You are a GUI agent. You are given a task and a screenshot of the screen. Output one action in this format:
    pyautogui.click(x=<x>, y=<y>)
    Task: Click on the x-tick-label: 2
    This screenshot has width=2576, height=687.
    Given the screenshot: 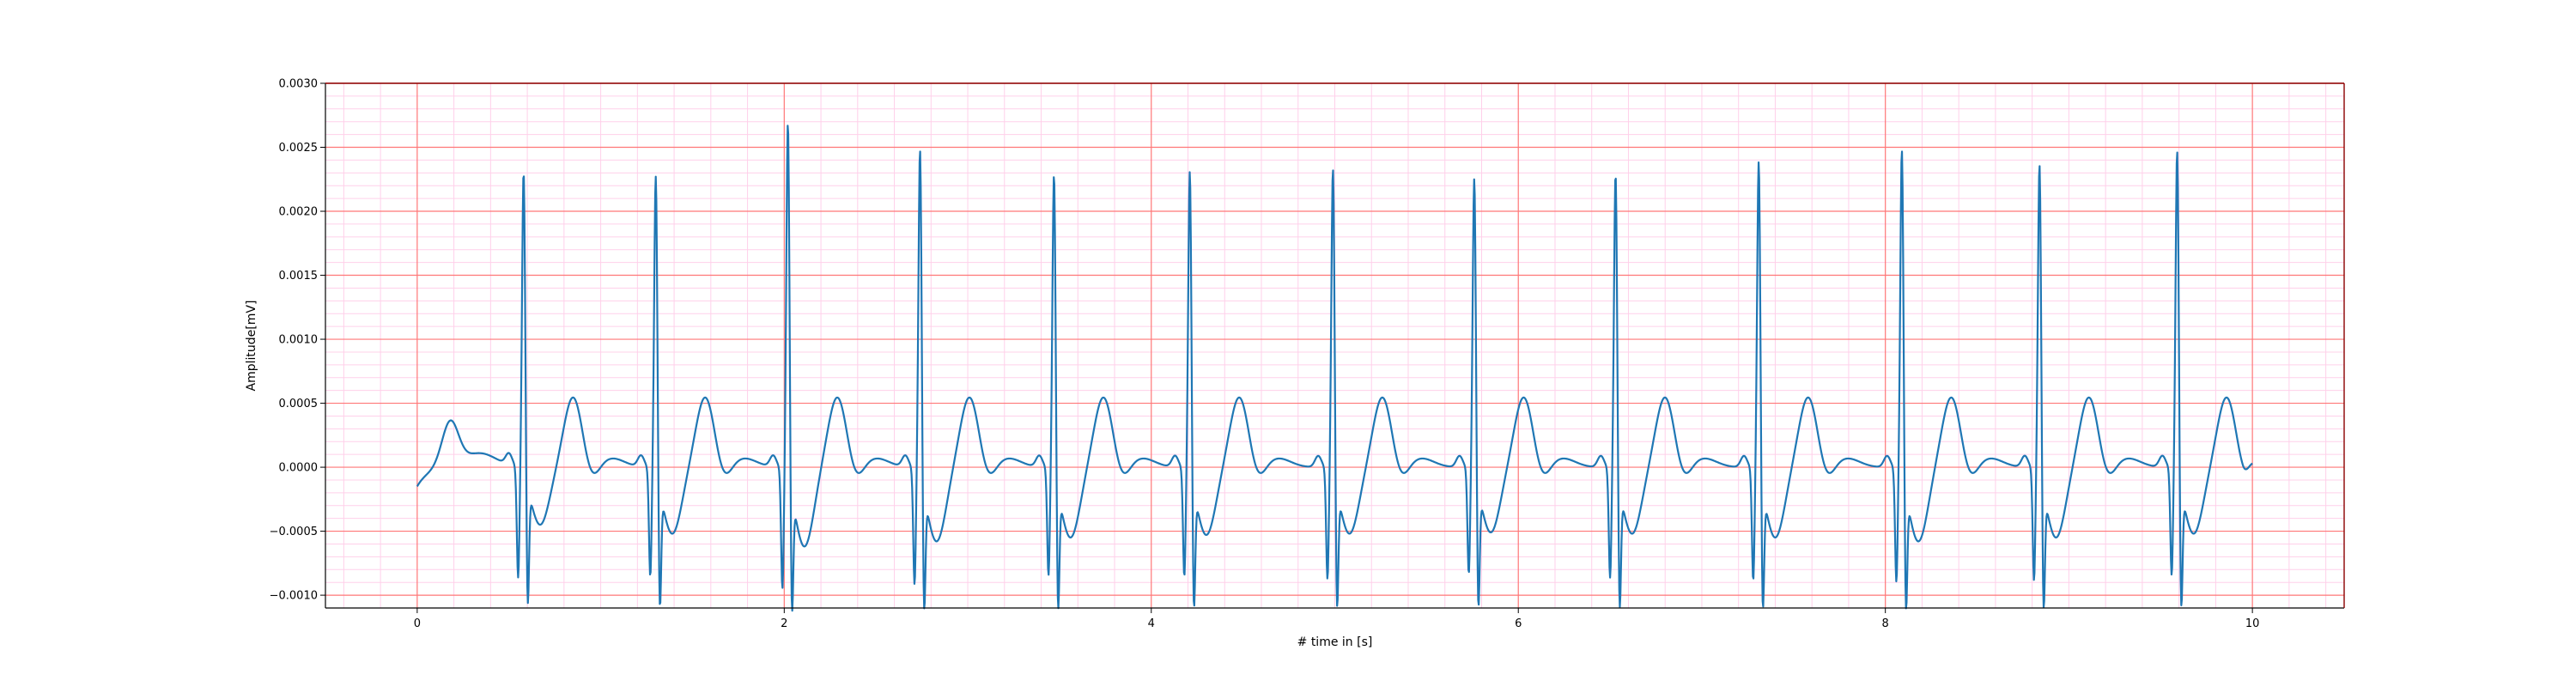 What is the action you would take?
    pyautogui.click(x=784, y=623)
    